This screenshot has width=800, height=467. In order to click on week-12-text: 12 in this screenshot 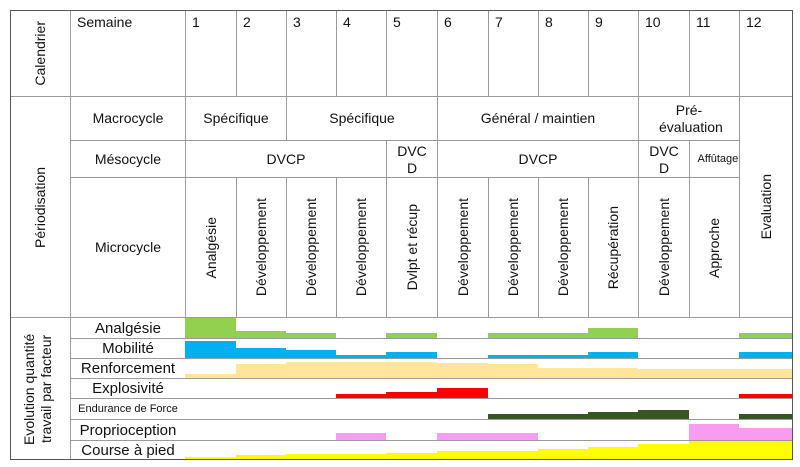, I will do `click(754, 22)`.